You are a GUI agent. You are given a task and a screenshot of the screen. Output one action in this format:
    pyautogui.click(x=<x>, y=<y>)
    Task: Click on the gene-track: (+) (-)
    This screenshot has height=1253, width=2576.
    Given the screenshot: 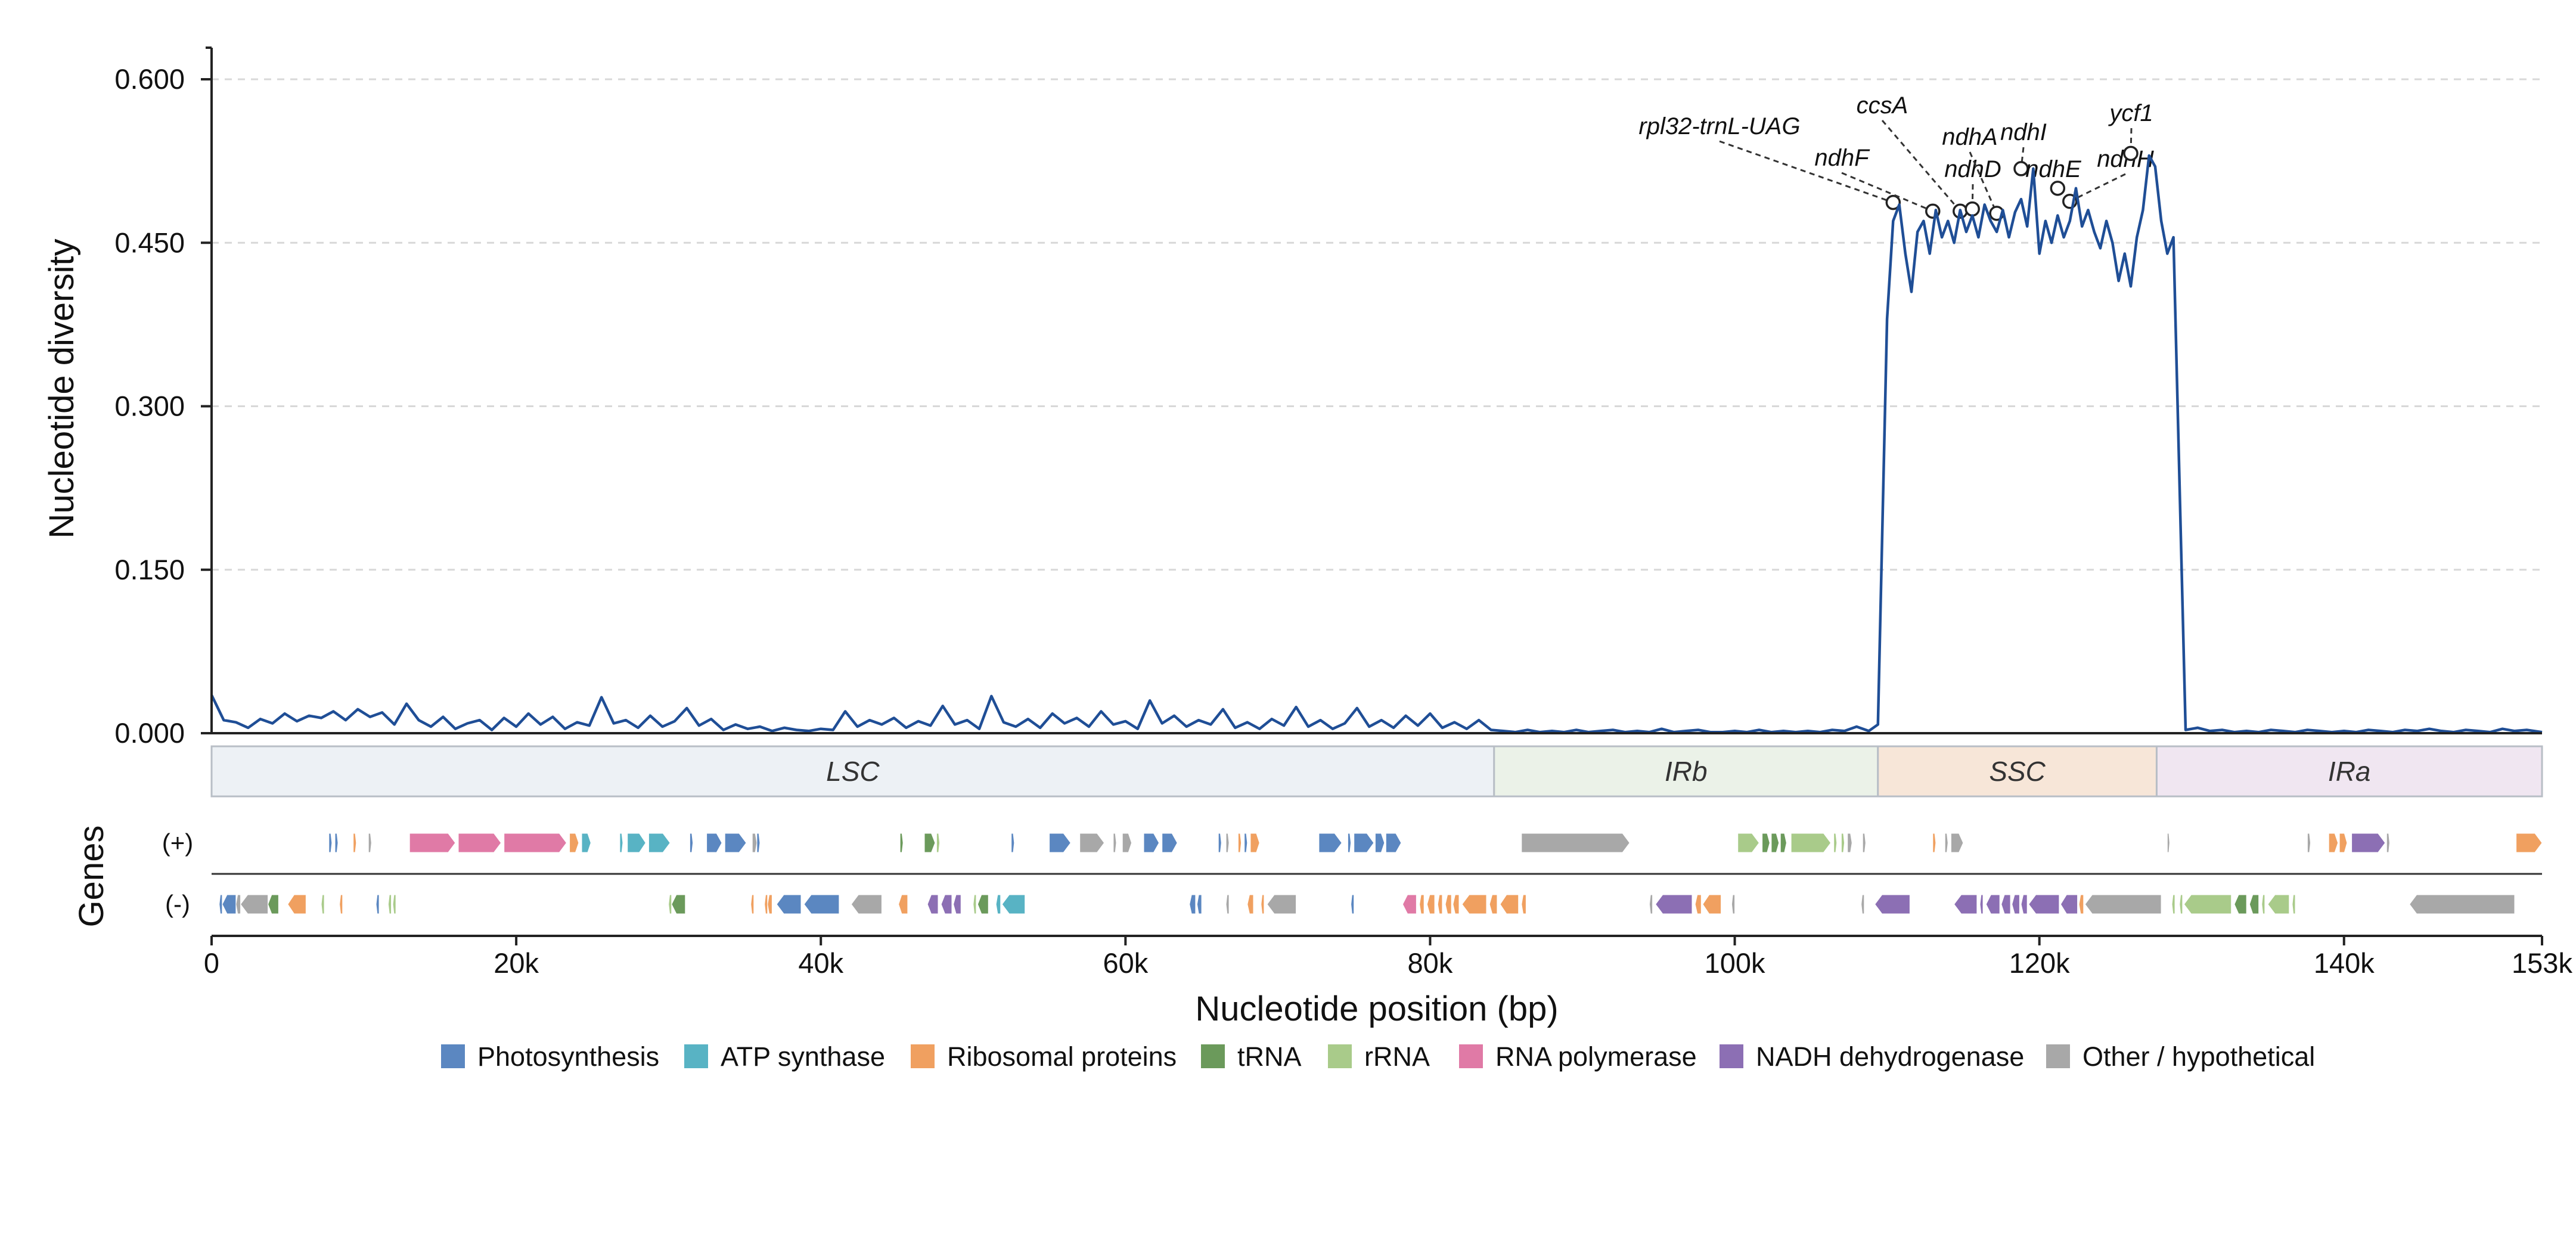 What is the action you would take?
    pyautogui.click(x=1353, y=873)
    